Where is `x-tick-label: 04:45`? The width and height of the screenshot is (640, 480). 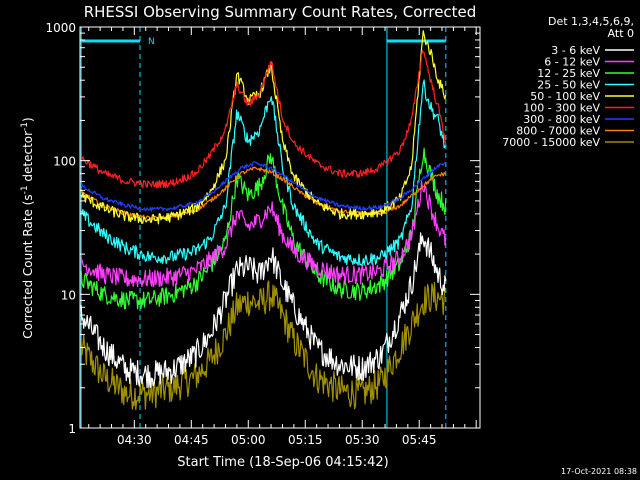 x-tick-label: 04:45 is located at coordinates (191, 440).